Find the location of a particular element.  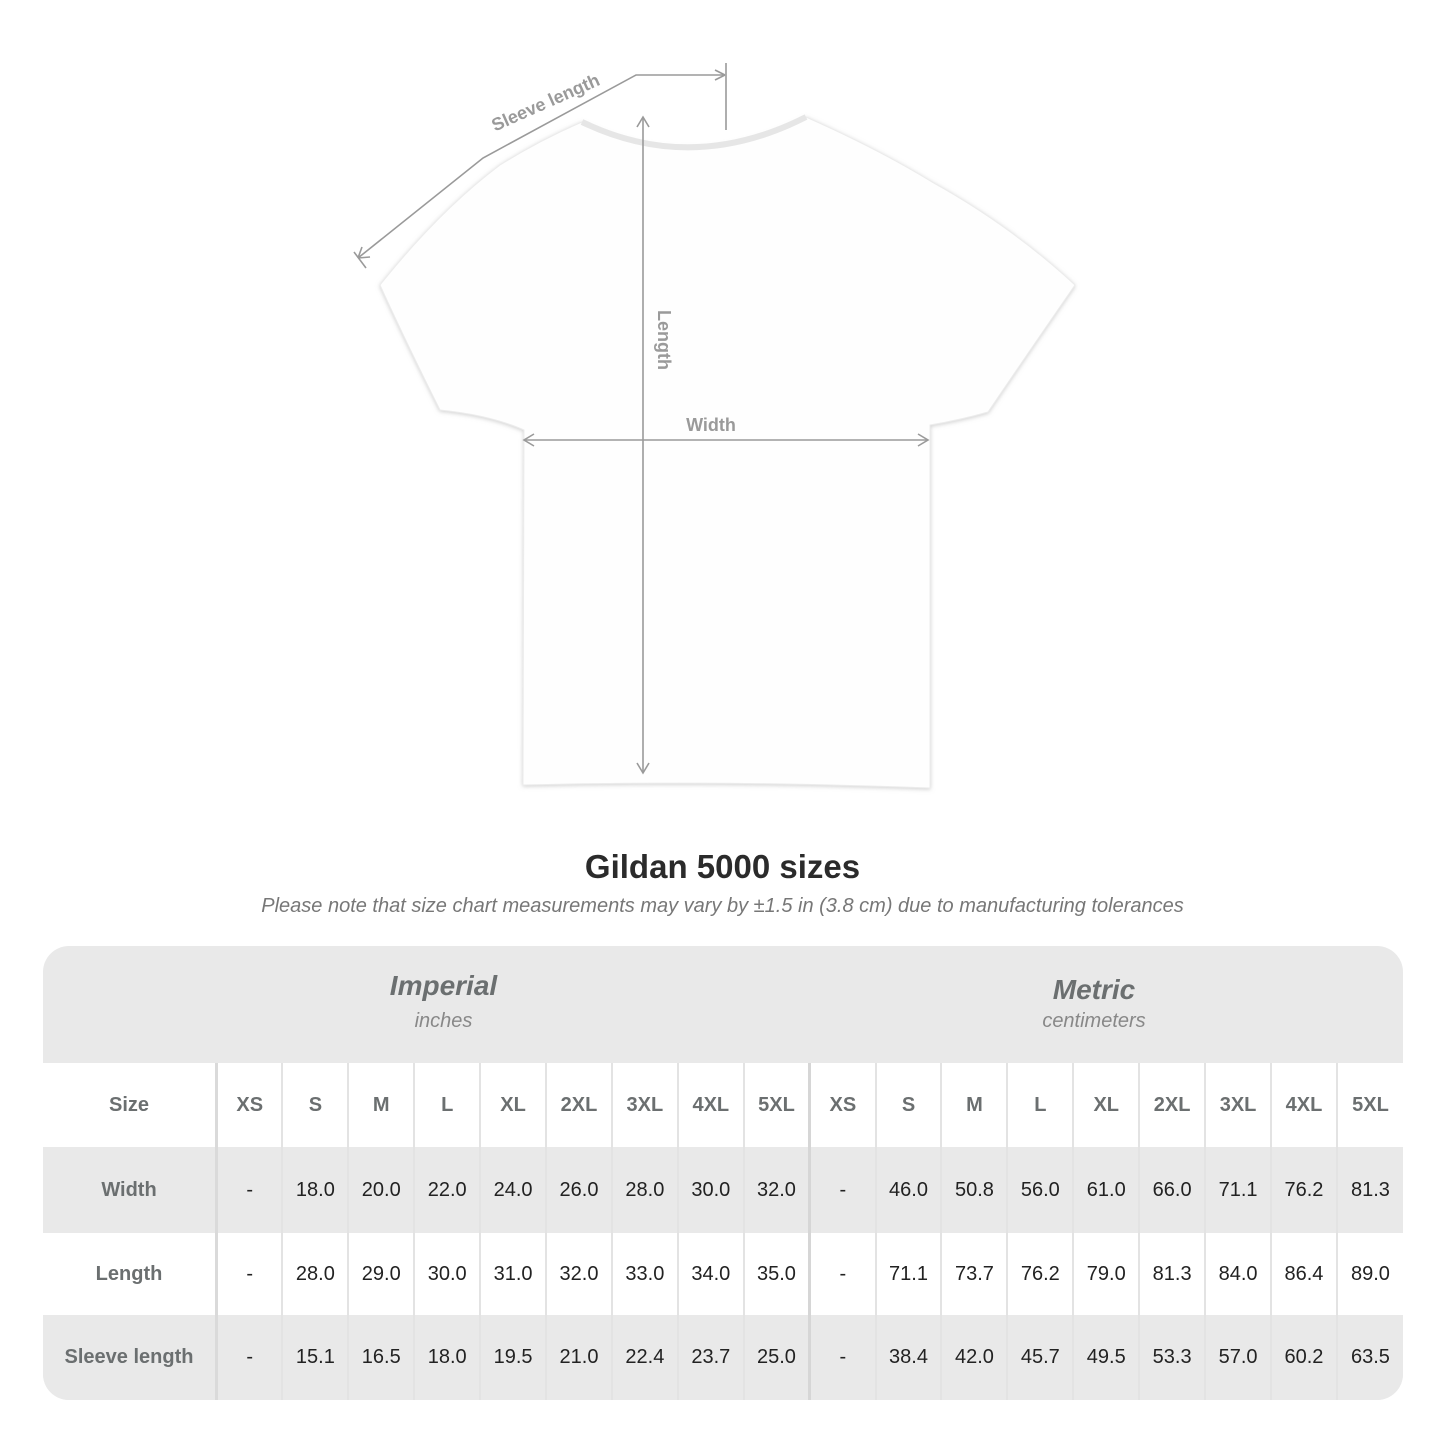

metric-value-cell: 42.0 is located at coordinates (974, 1357).